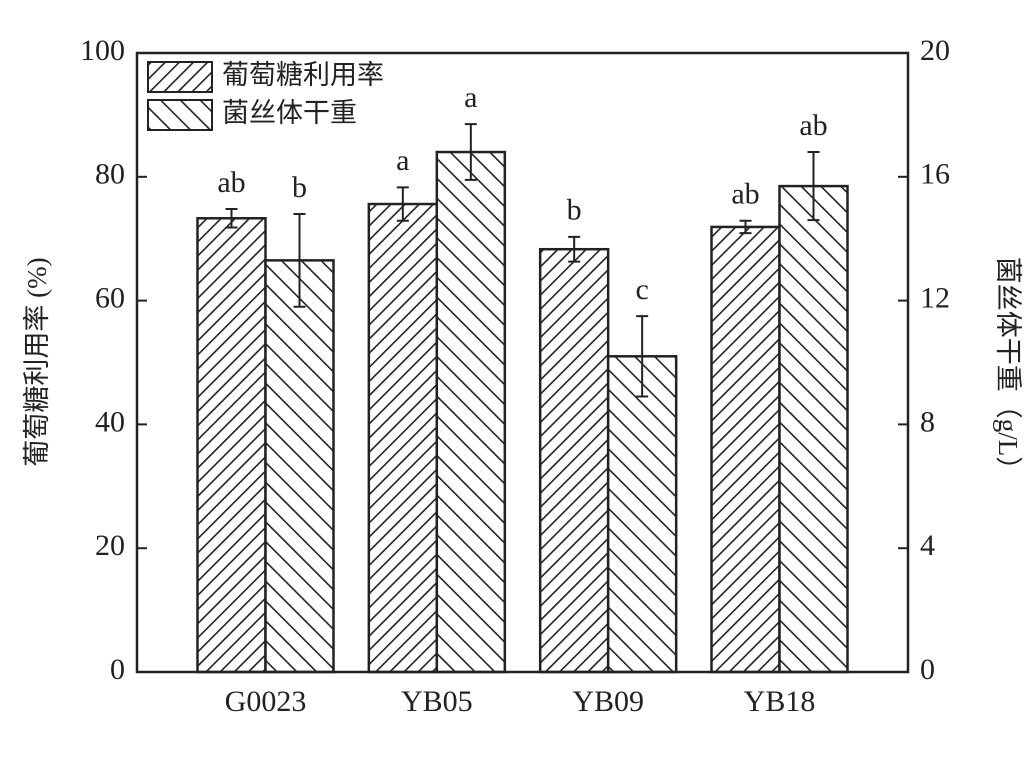 This screenshot has width=1036, height=760. I want to click on x-tick-label: YB05, so click(437, 701).